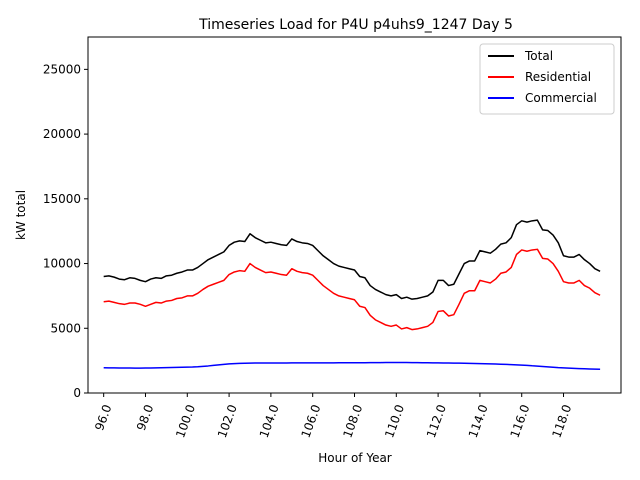  Describe the element at coordinates (62, 199) in the screenshot. I see `y-tick-label: 15000` at that location.